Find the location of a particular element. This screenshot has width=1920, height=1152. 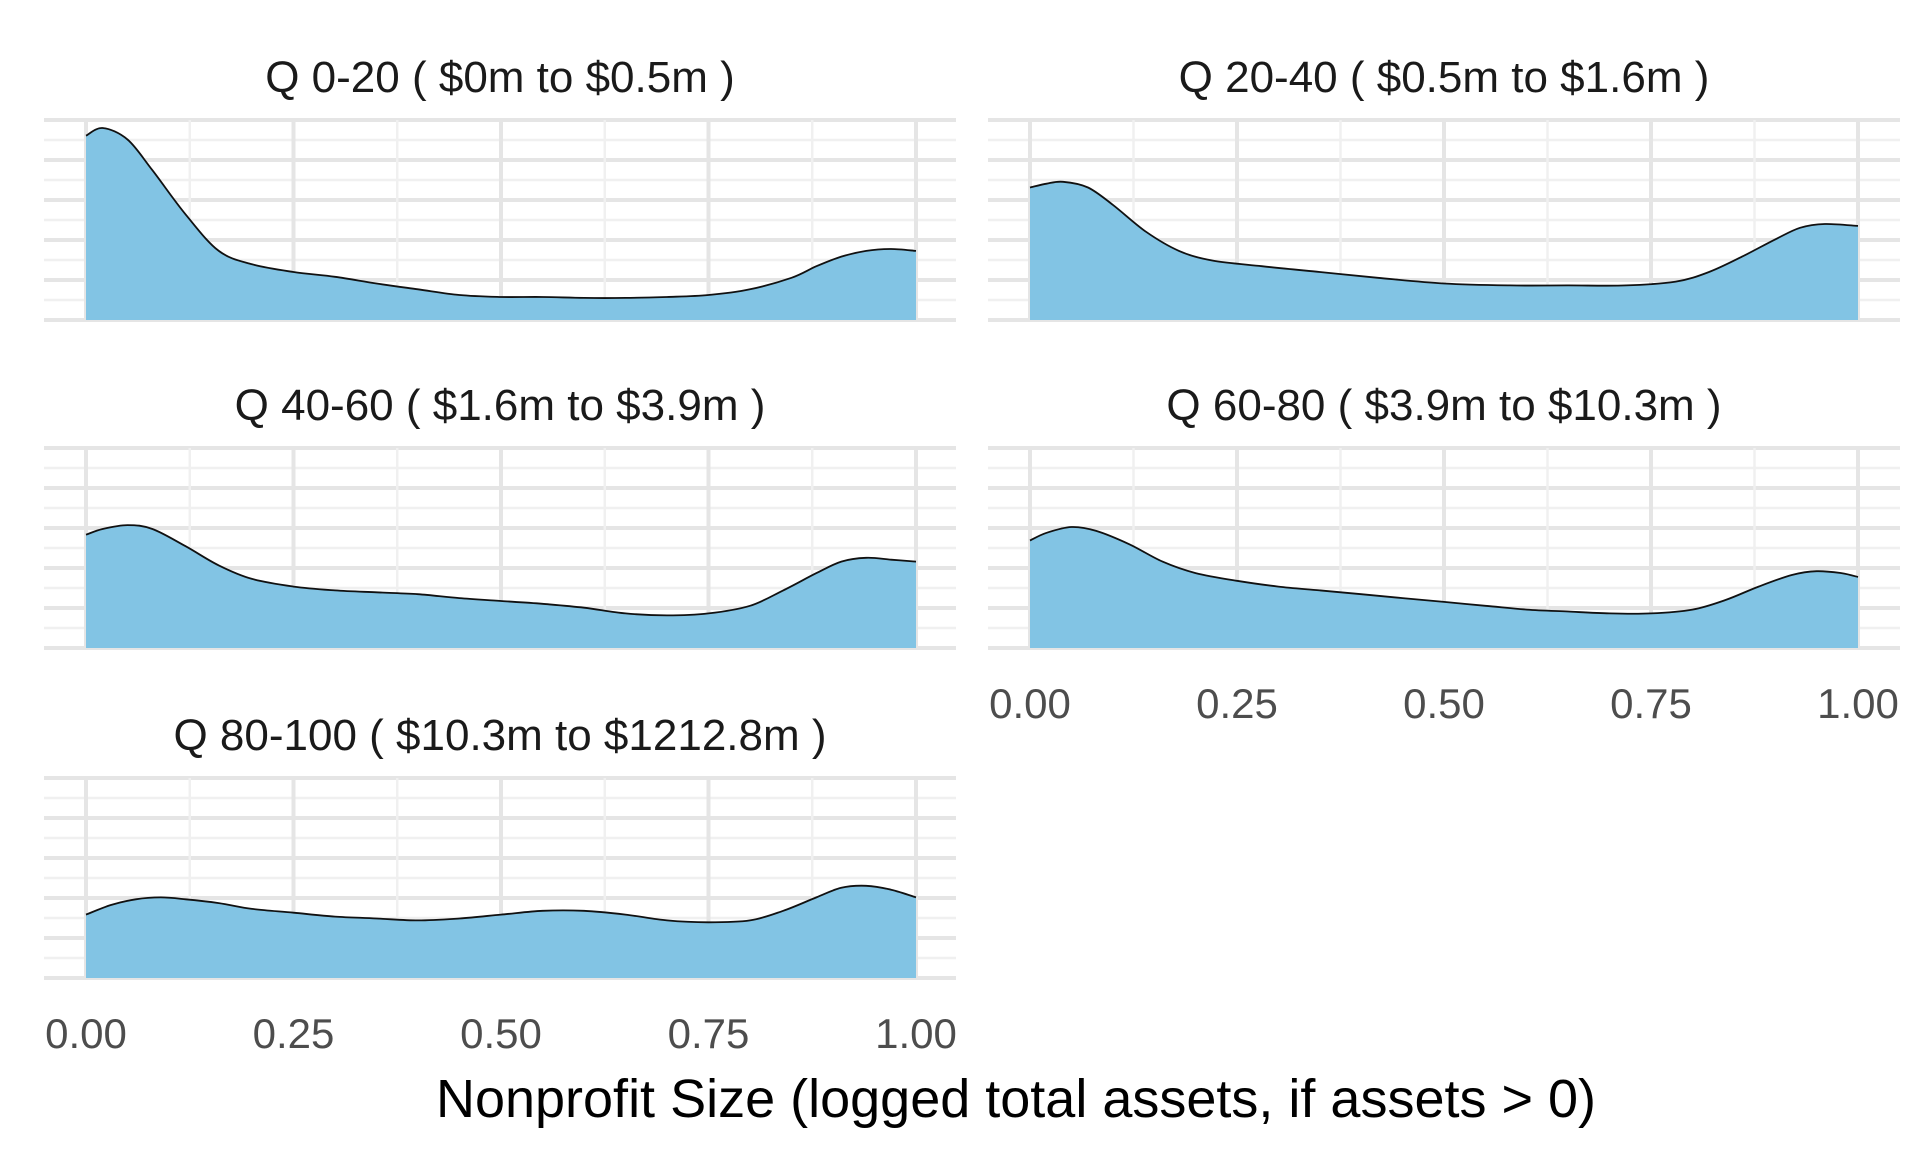

facet-panel-1: Q 0-20 ( $0m to $0.5m ) is located at coordinates (500, 187).